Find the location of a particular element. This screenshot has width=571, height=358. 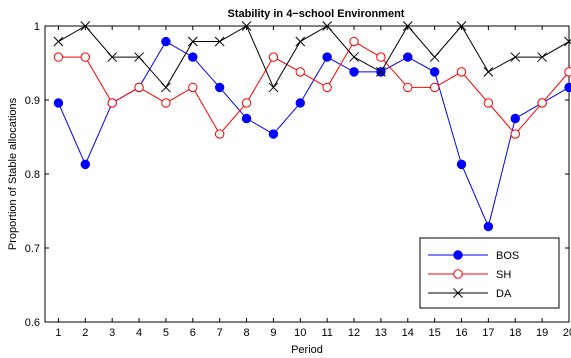

legend-marker-da is located at coordinates (458, 293).